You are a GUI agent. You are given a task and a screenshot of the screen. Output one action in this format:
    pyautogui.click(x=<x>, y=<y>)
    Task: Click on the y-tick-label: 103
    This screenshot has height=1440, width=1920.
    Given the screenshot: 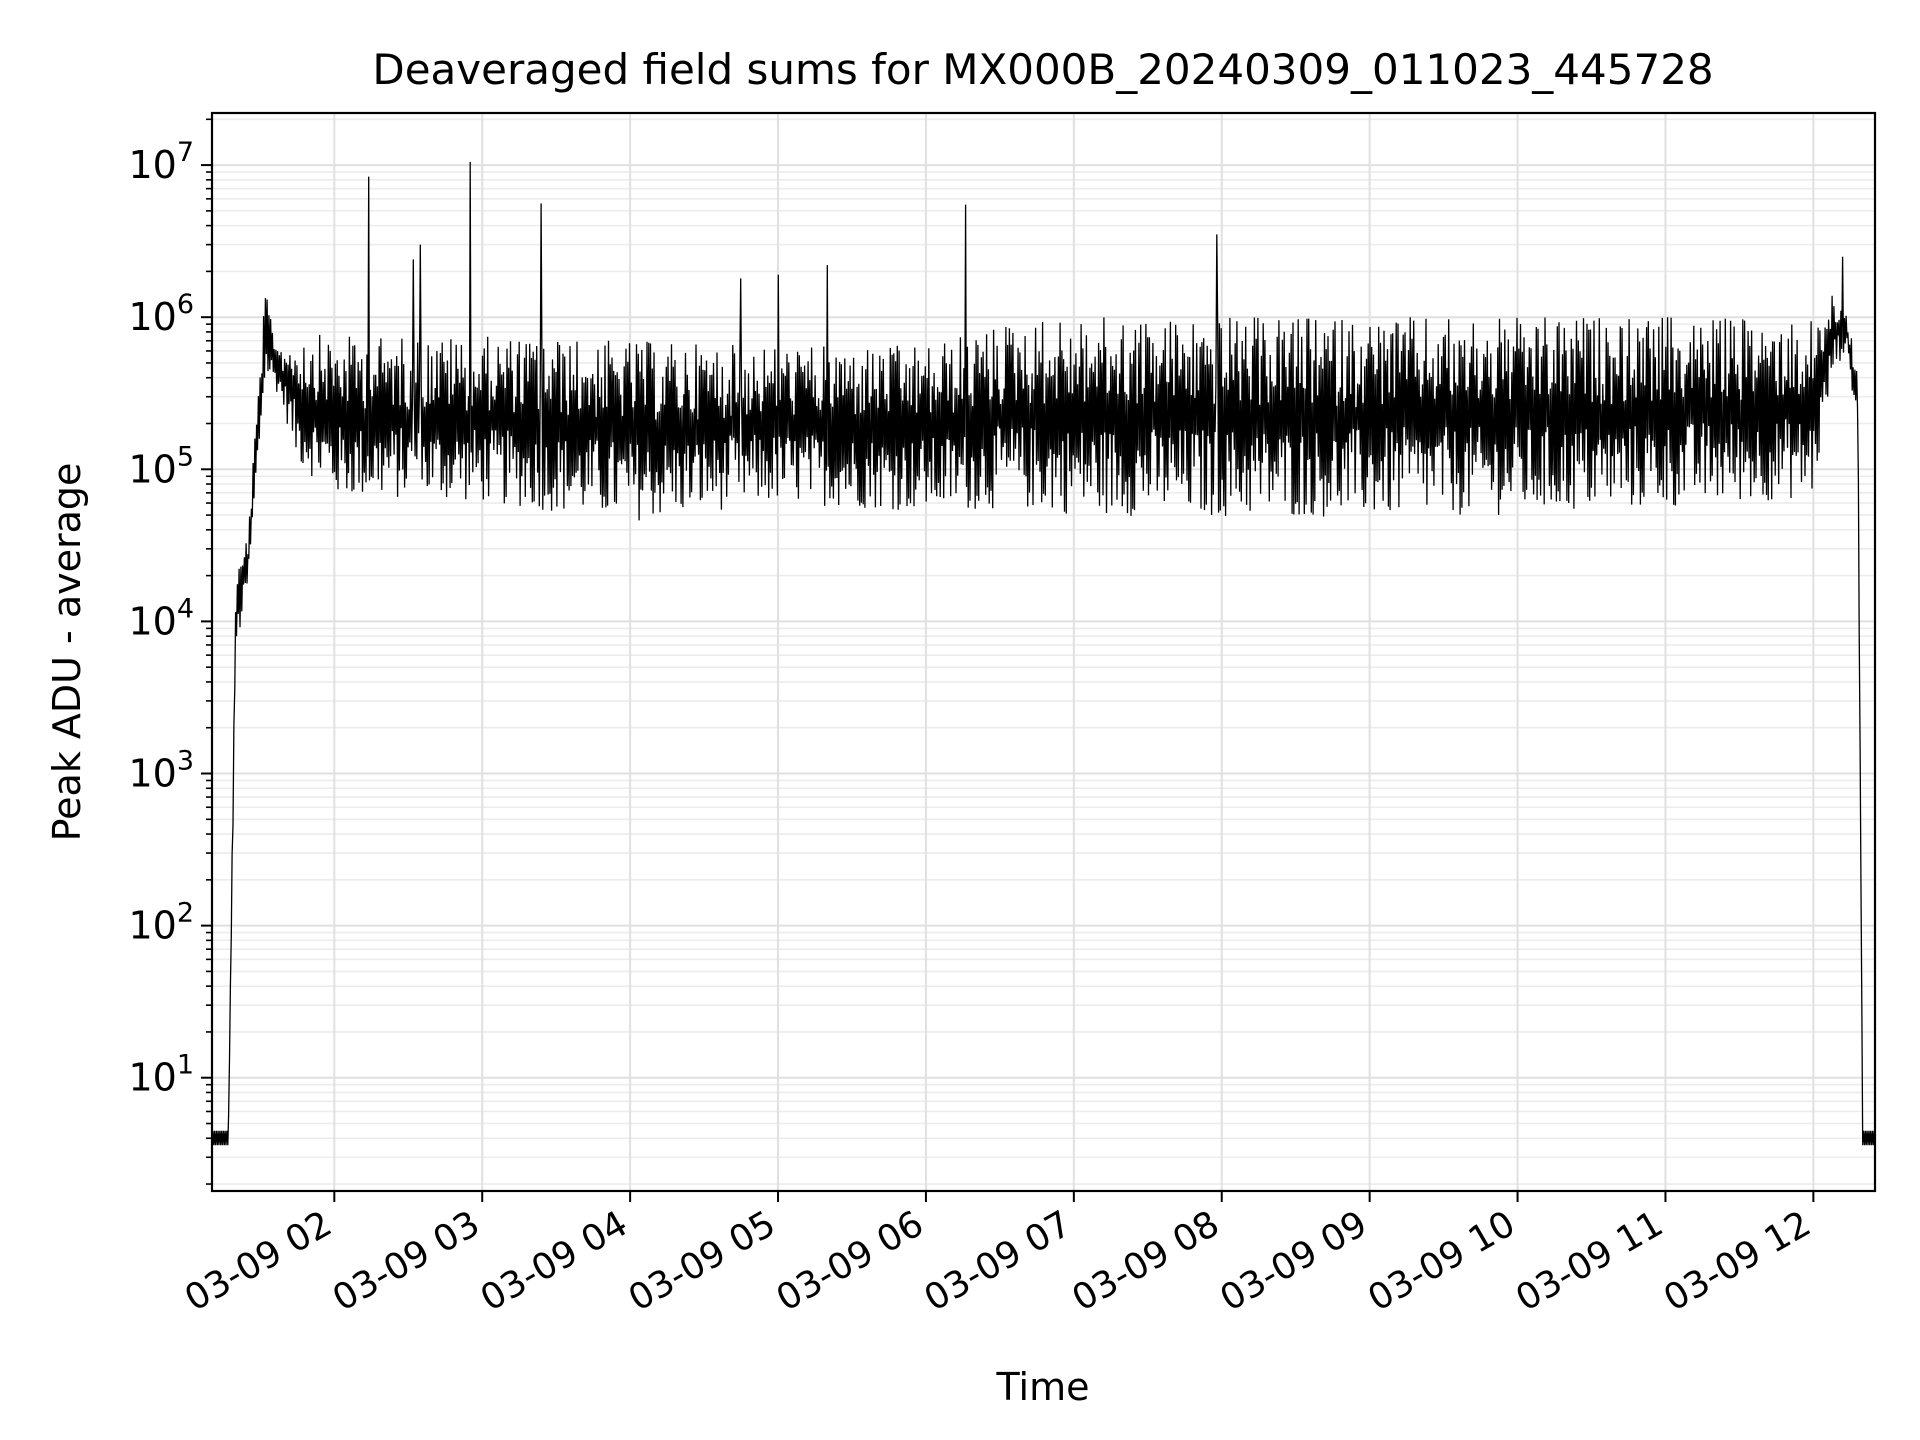 What is the action you would take?
    pyautogui.click(x=161, y=771)
    